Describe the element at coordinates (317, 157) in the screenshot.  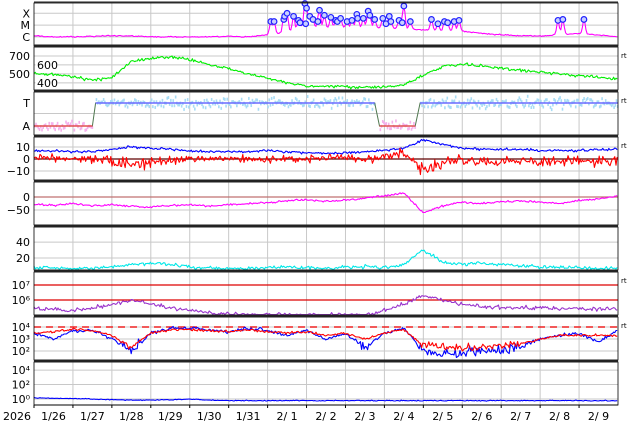
I see `panel-imf: 100−10 rt` at that location.